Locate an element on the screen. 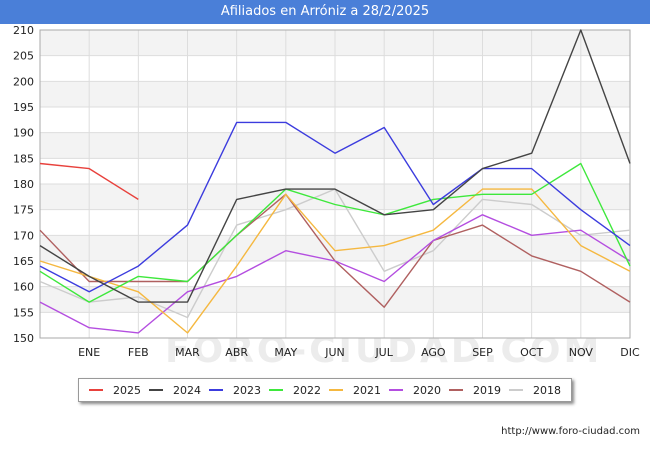 This screenshot has height=450, width=650. legend-item-2025: 2025 is located at coordinates (115, 390).